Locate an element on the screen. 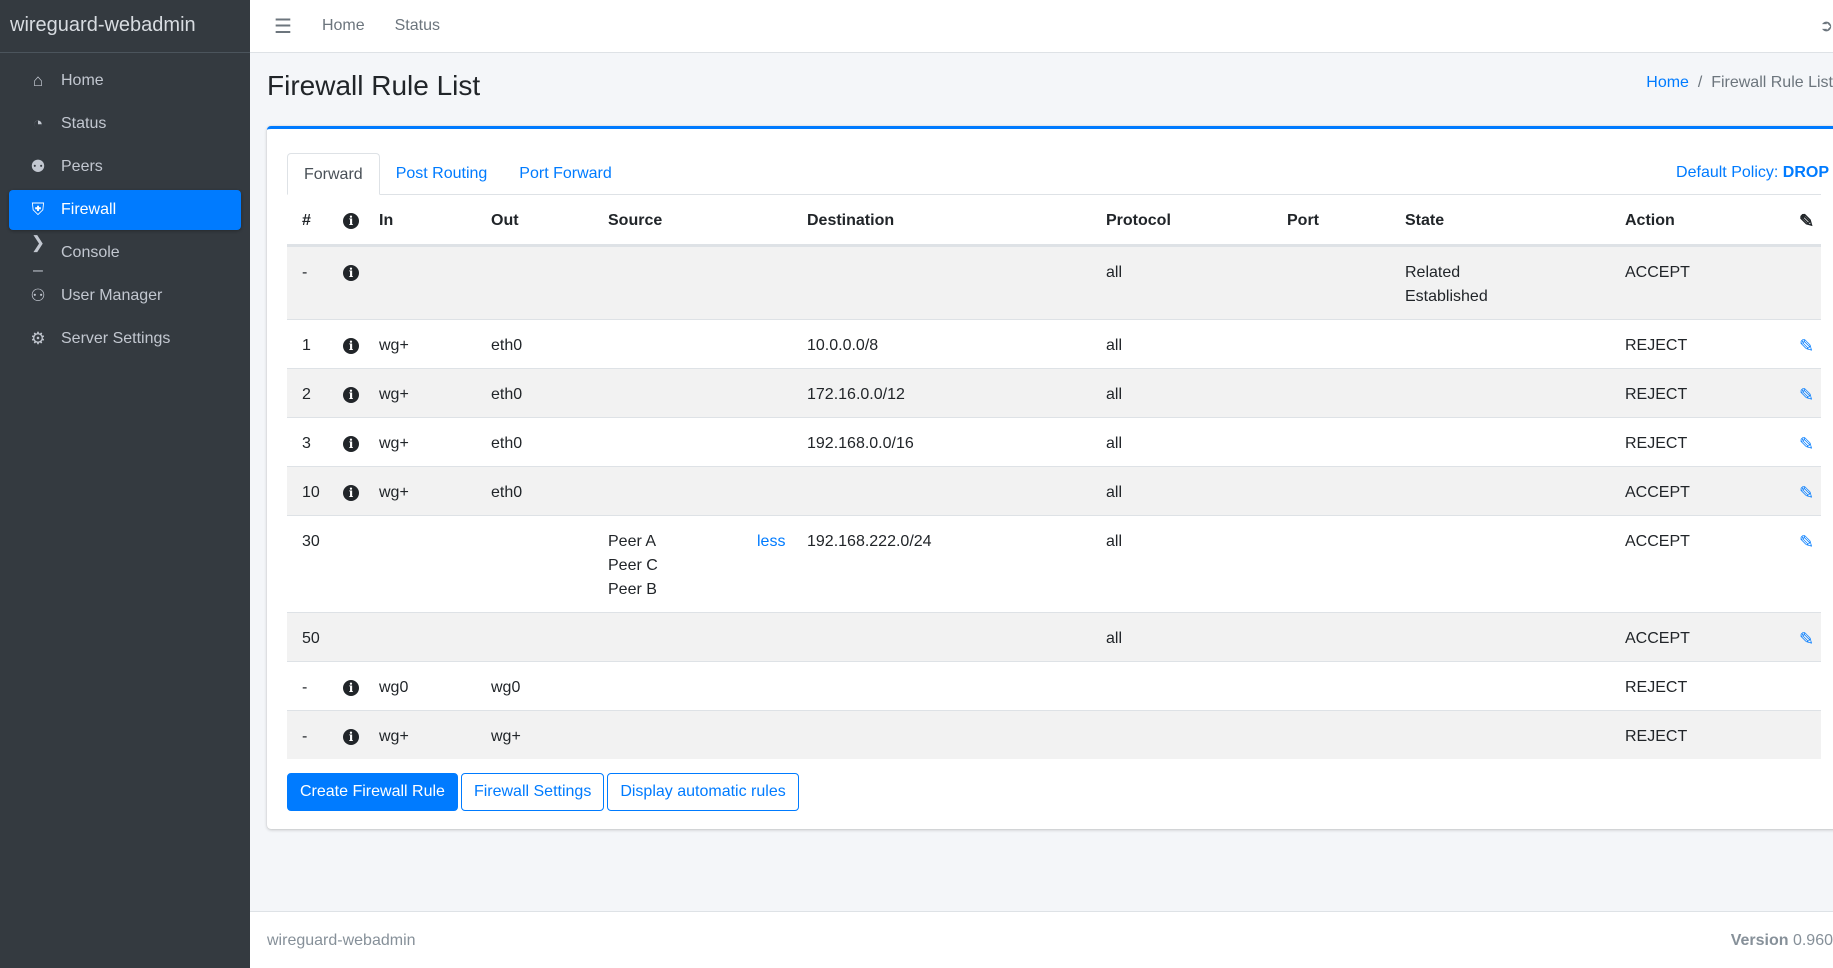 The height and width of the screenshot is (968, 1833). tab-forward: Forward is located at coordinates (333, 174).